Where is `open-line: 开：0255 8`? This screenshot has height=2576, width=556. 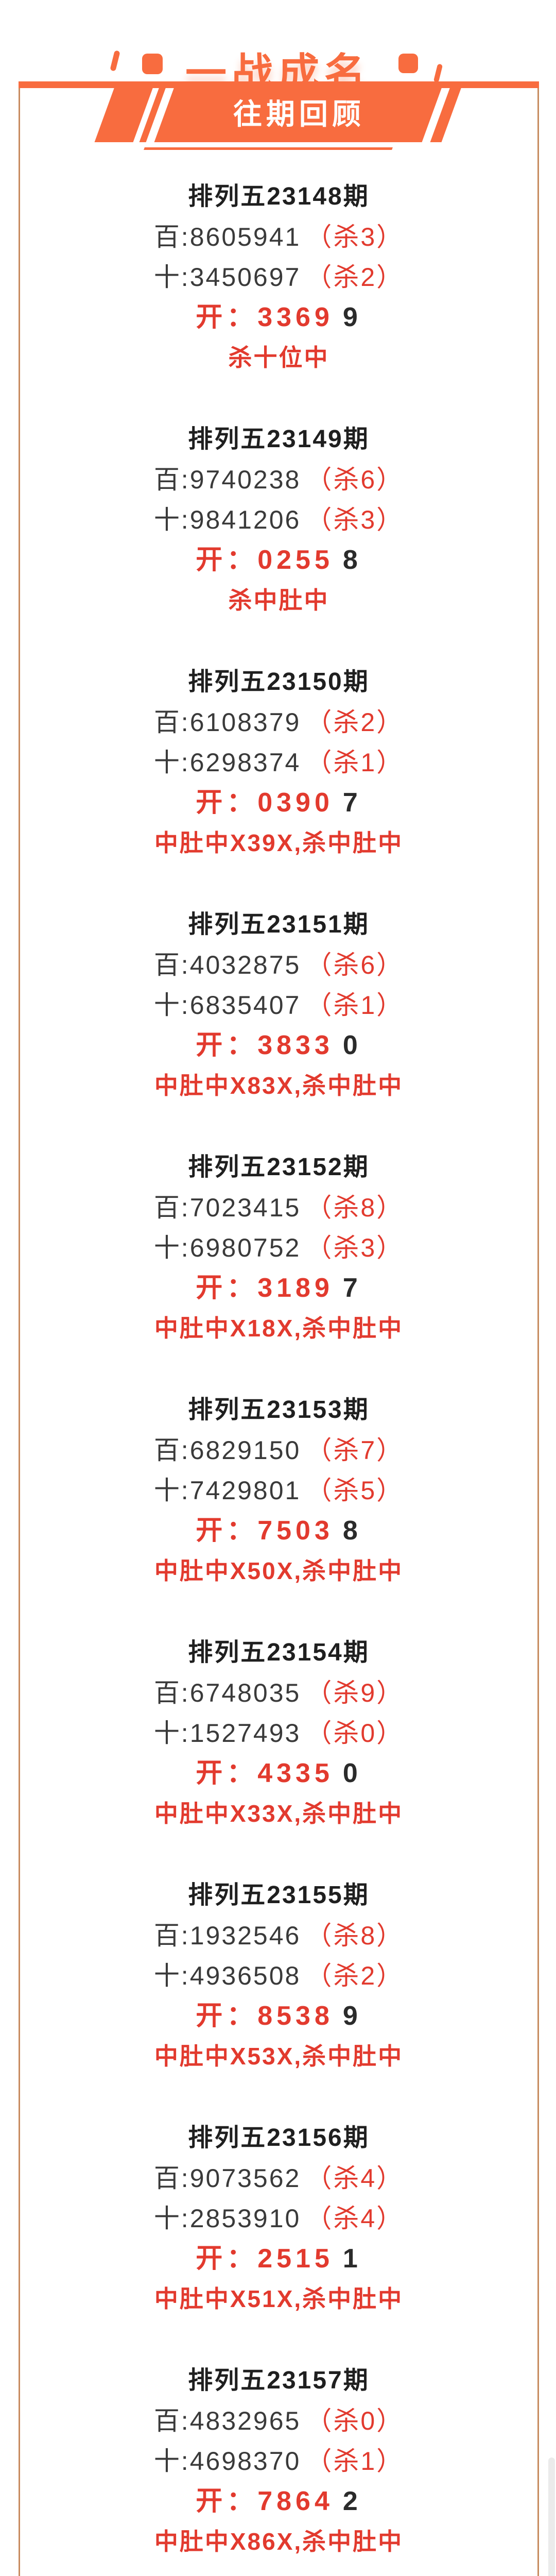
open-line: 开：0255 8 is located at coordinates (278, 560).